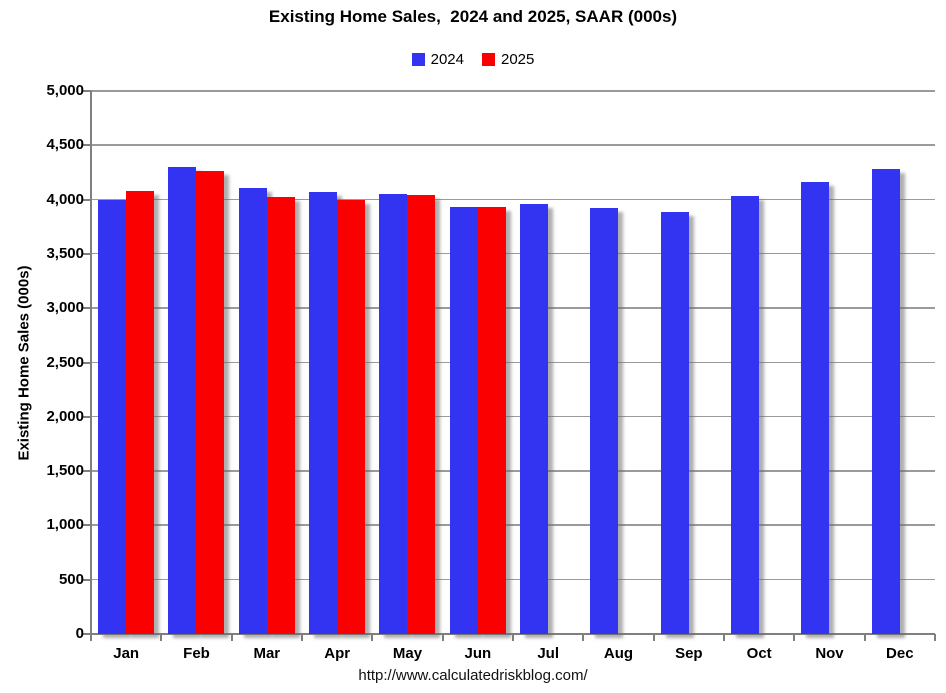 The height and width of the screenshot is (693, 946). Describe the element at coordinates (513, 471) in the screenshot. I see `gridline-1,500` at that location.